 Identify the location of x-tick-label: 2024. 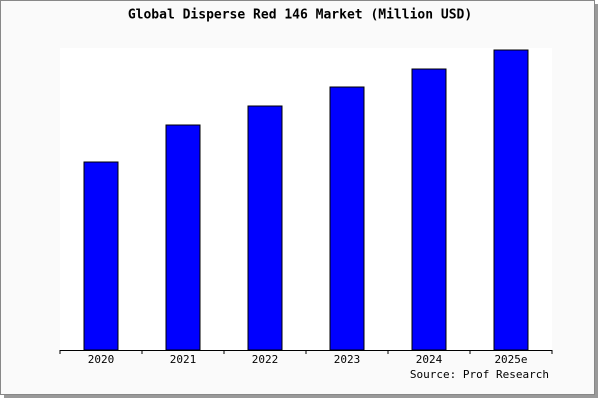
(429, 359).